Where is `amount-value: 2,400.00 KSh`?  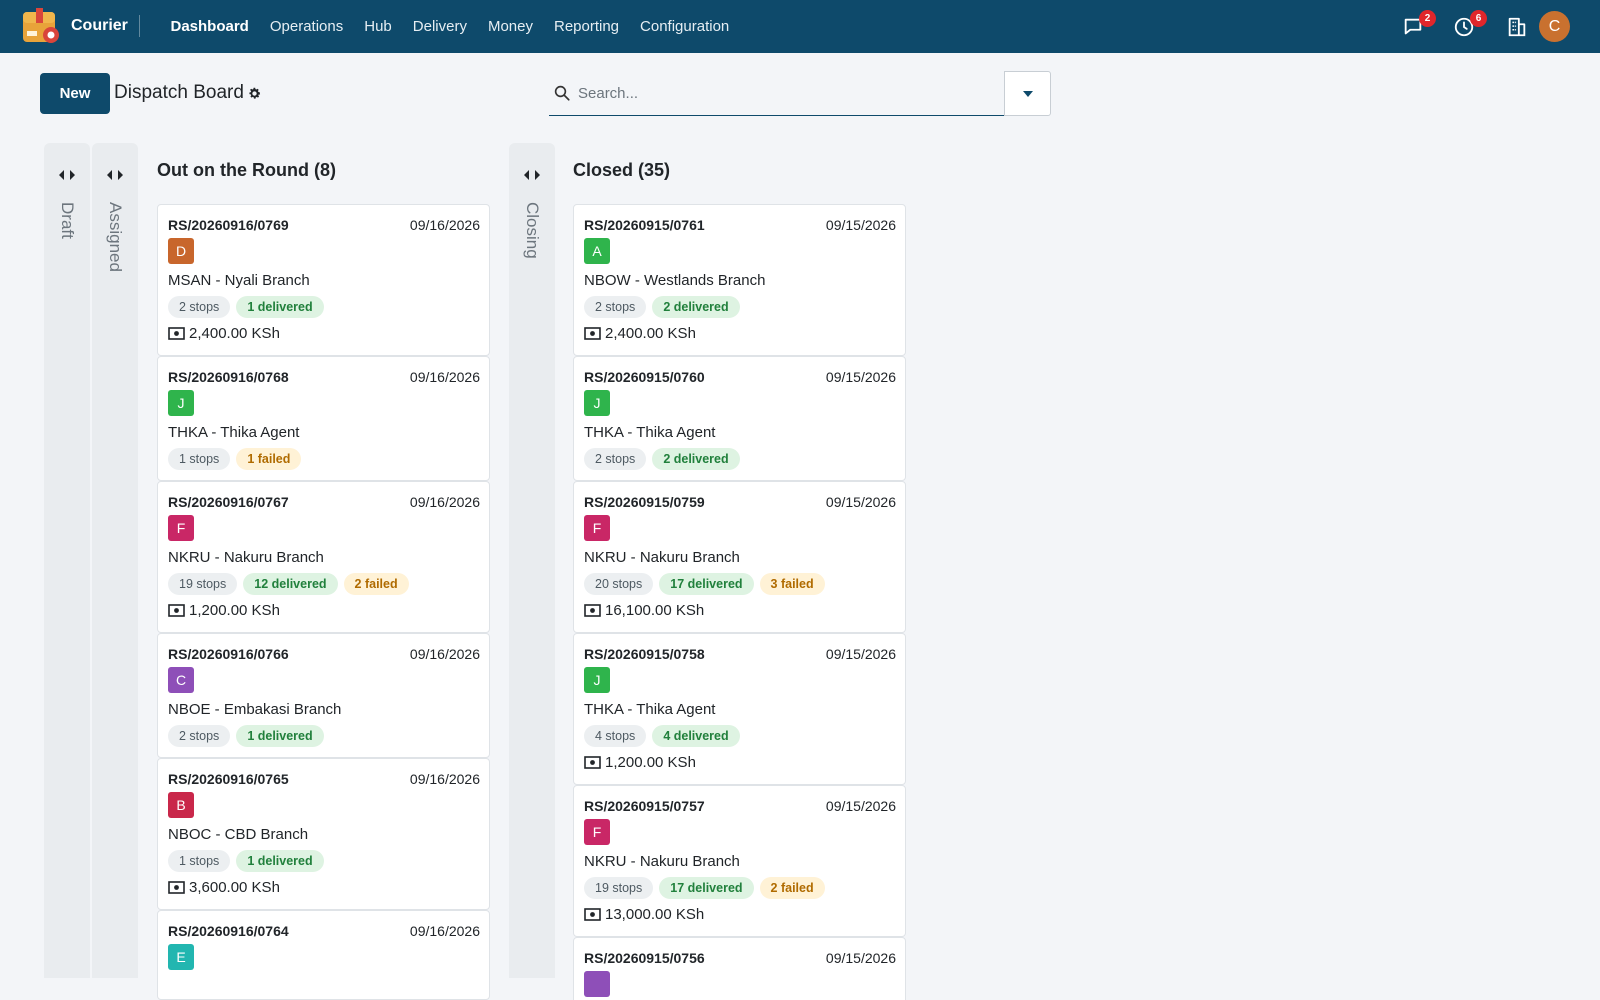
amount-value: 2,400.00 KSh is located at coordinates (650, 333).